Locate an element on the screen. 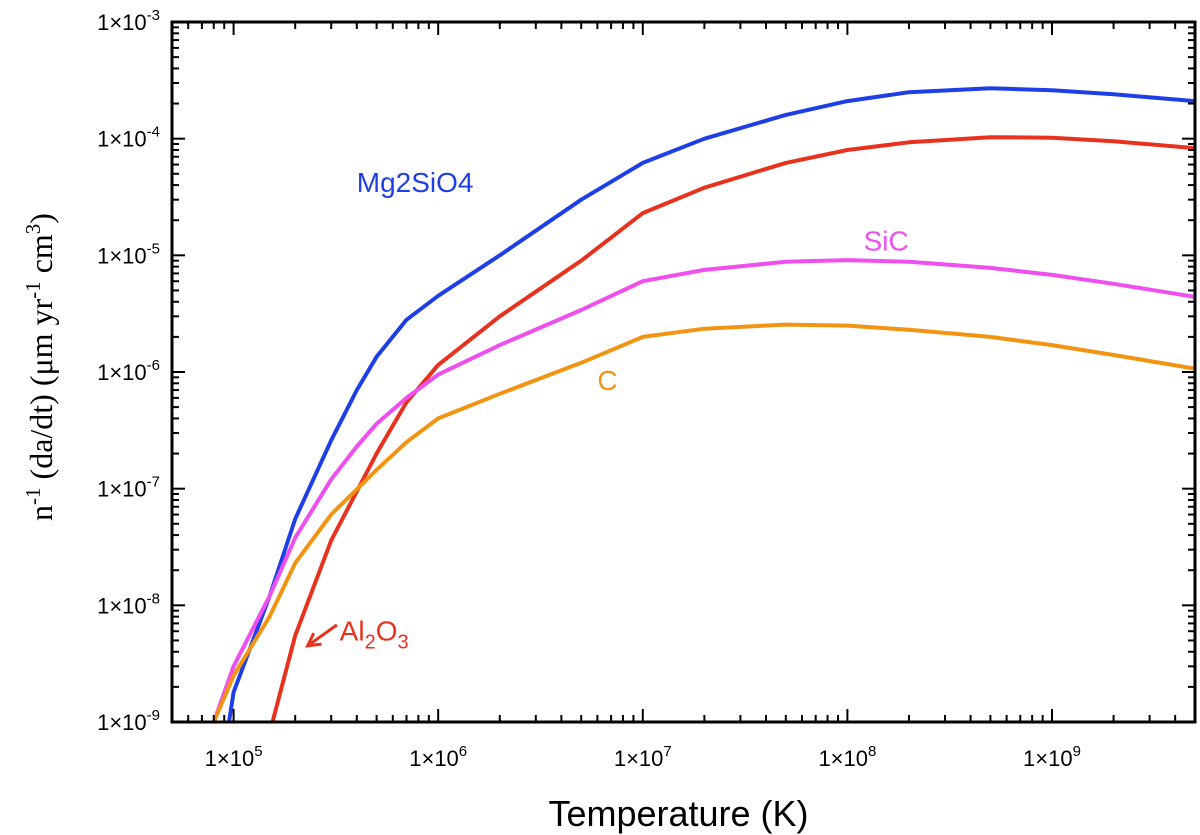 The width and height of the screenshot is (1200, 835). annotation-arrow-head is located at coordinates (313, 640).